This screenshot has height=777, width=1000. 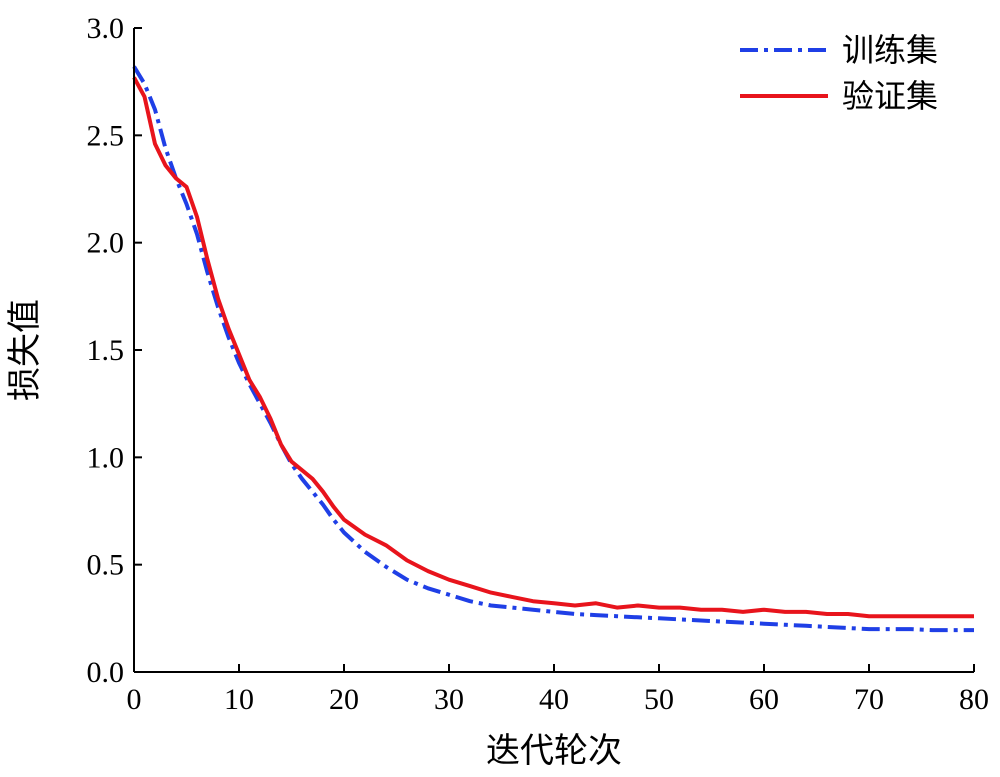 I want to click on x-tick-label: 60, so click(x=764, y=699).